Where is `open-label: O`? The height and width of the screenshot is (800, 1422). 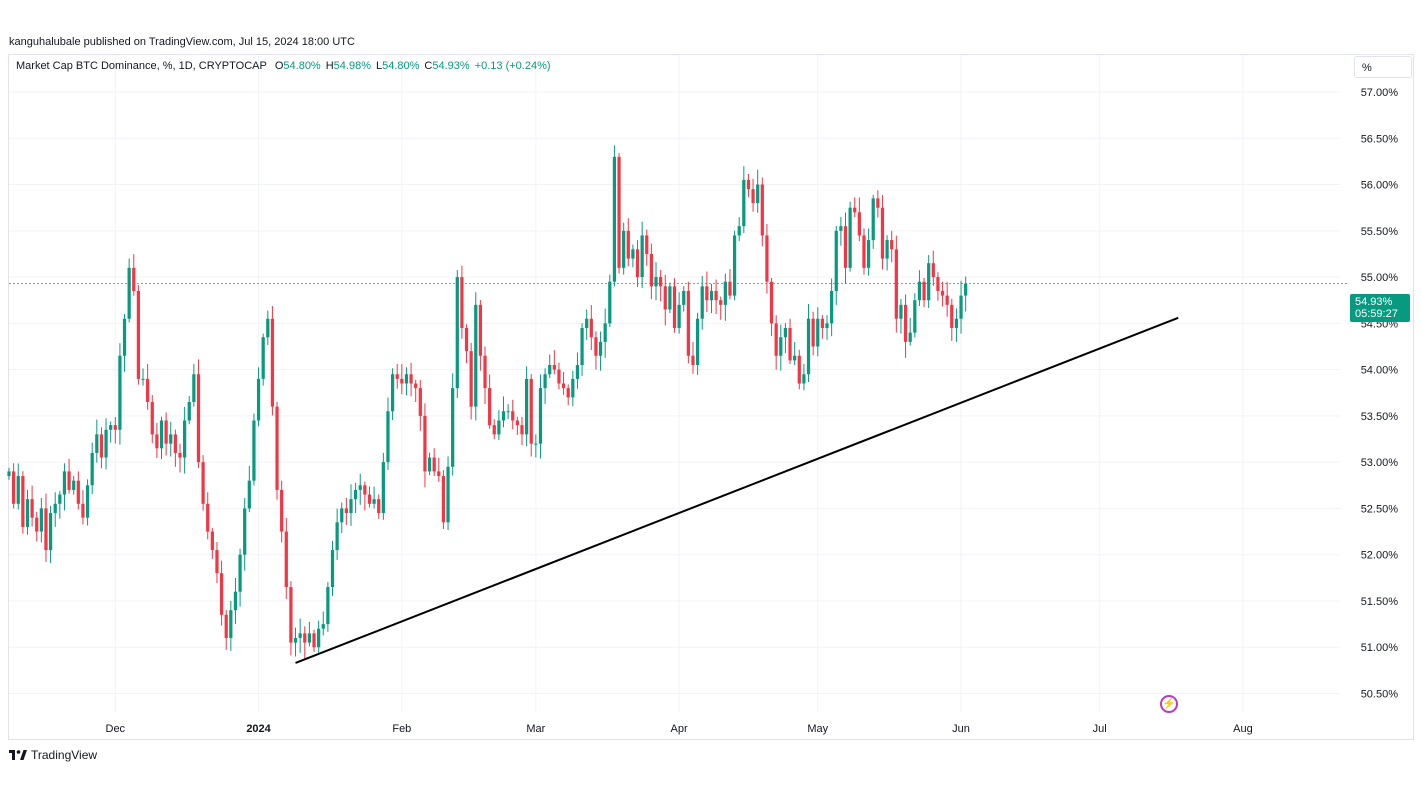
open-label: O is located at coordinates (279, 66).